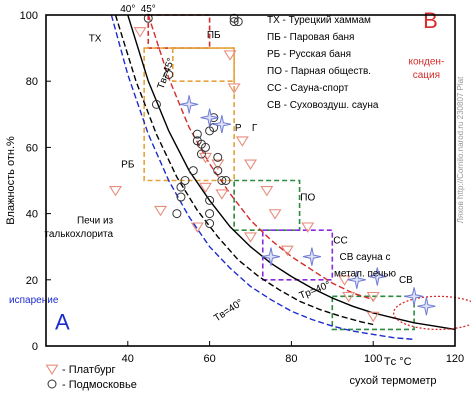  Describe the element at coordinates (128, 164) in the screenshot. I see `zone-label: РБ` at that location.